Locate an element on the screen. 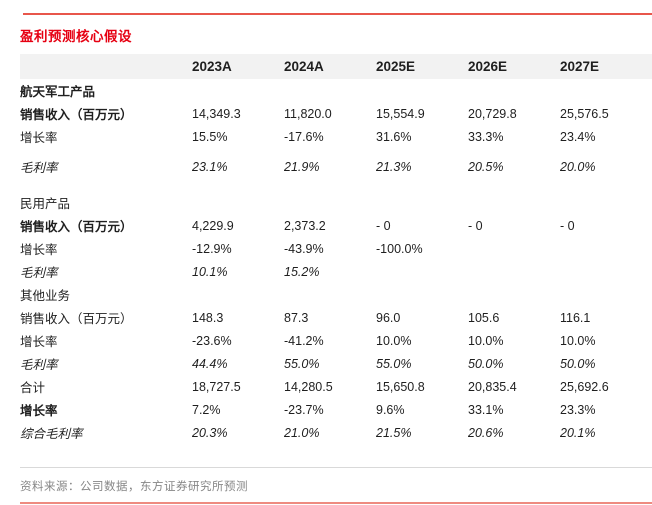  table-row: 增长率 7.2% -23.7% 9.6% 33.1% 23.3% is located at coordinates (336, 409).